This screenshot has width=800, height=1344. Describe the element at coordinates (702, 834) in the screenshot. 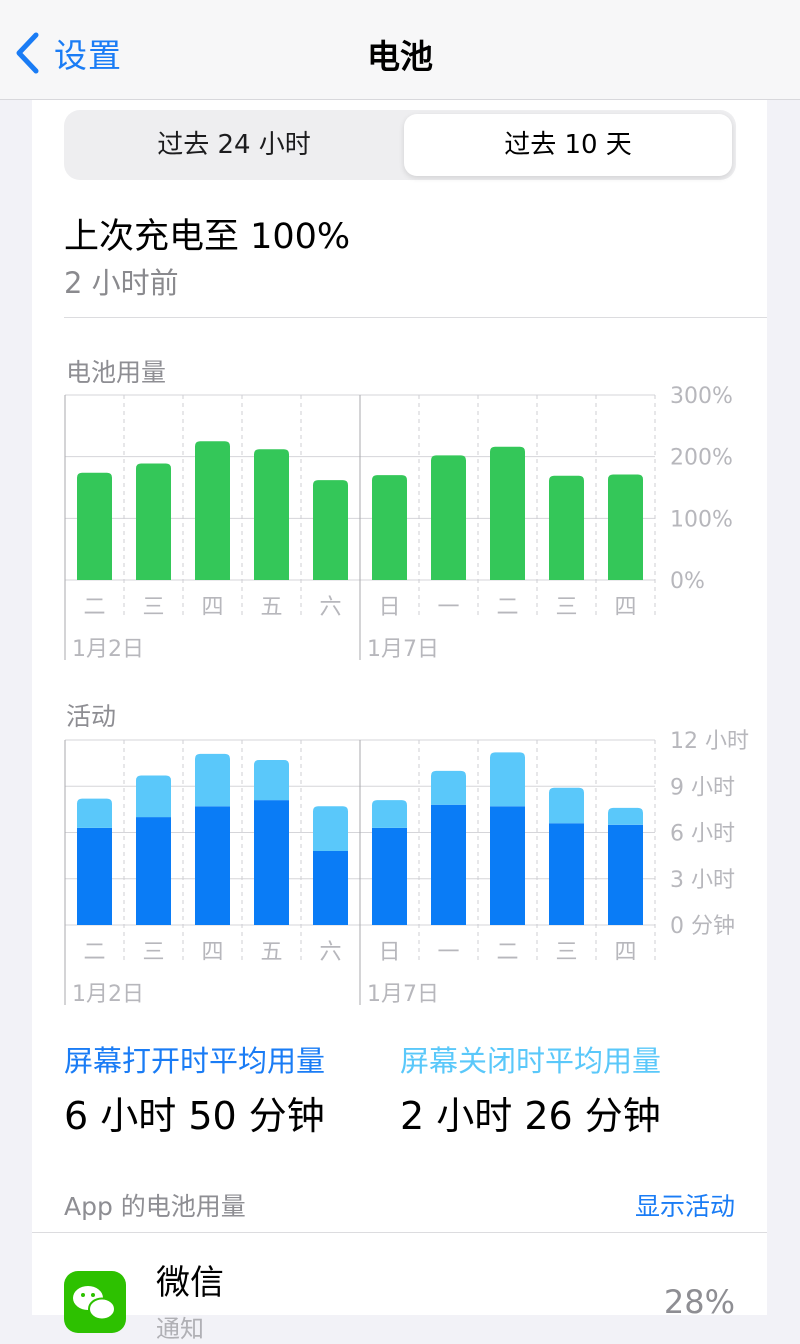

I see `y-tick-label: 6 小时` at that location.